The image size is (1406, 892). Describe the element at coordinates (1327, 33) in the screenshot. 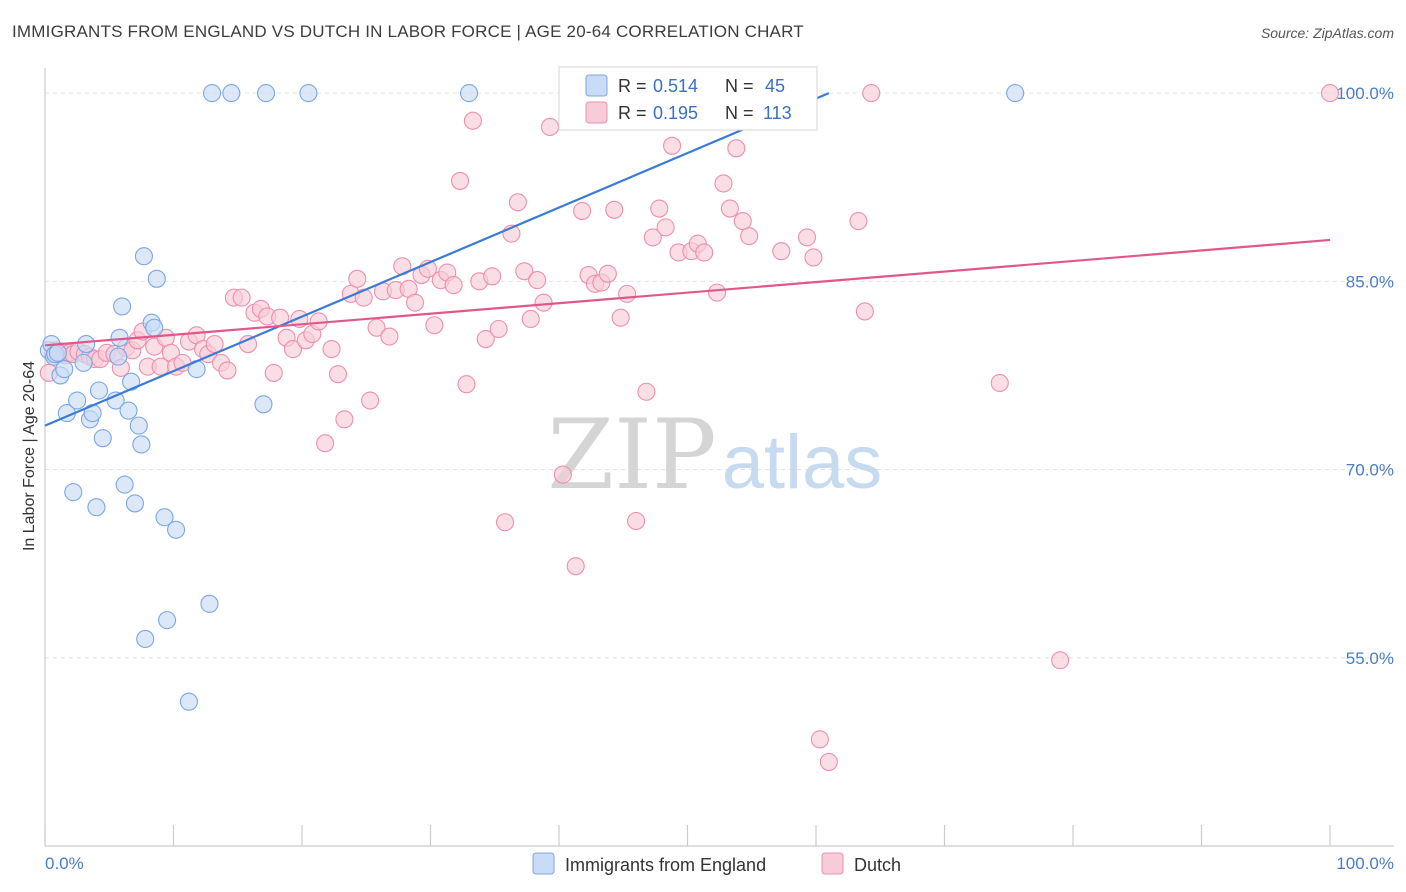

I see `chart-source: Source: ZipAtlas.com` at that location.